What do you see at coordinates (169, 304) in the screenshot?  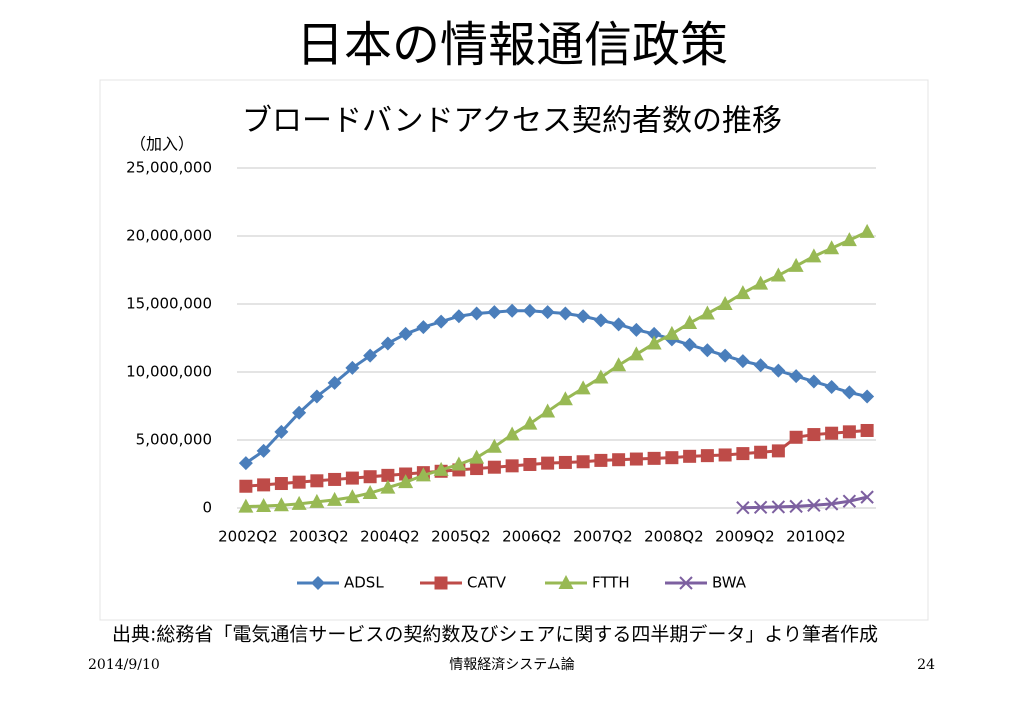 I see `y-tick-label: 15,000,000` at bounding box center [169, 304].